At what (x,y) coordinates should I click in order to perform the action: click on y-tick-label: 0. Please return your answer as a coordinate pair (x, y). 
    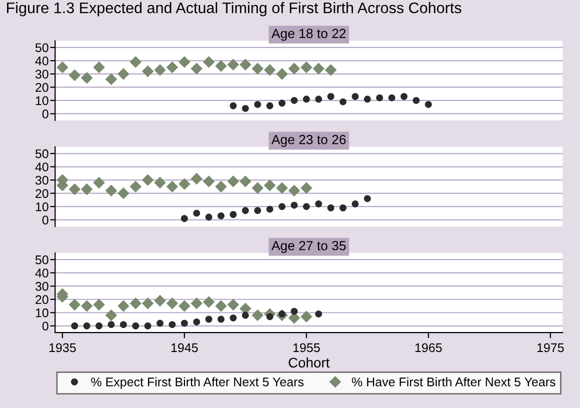
    Looking at the image, I should click on (45, 114).